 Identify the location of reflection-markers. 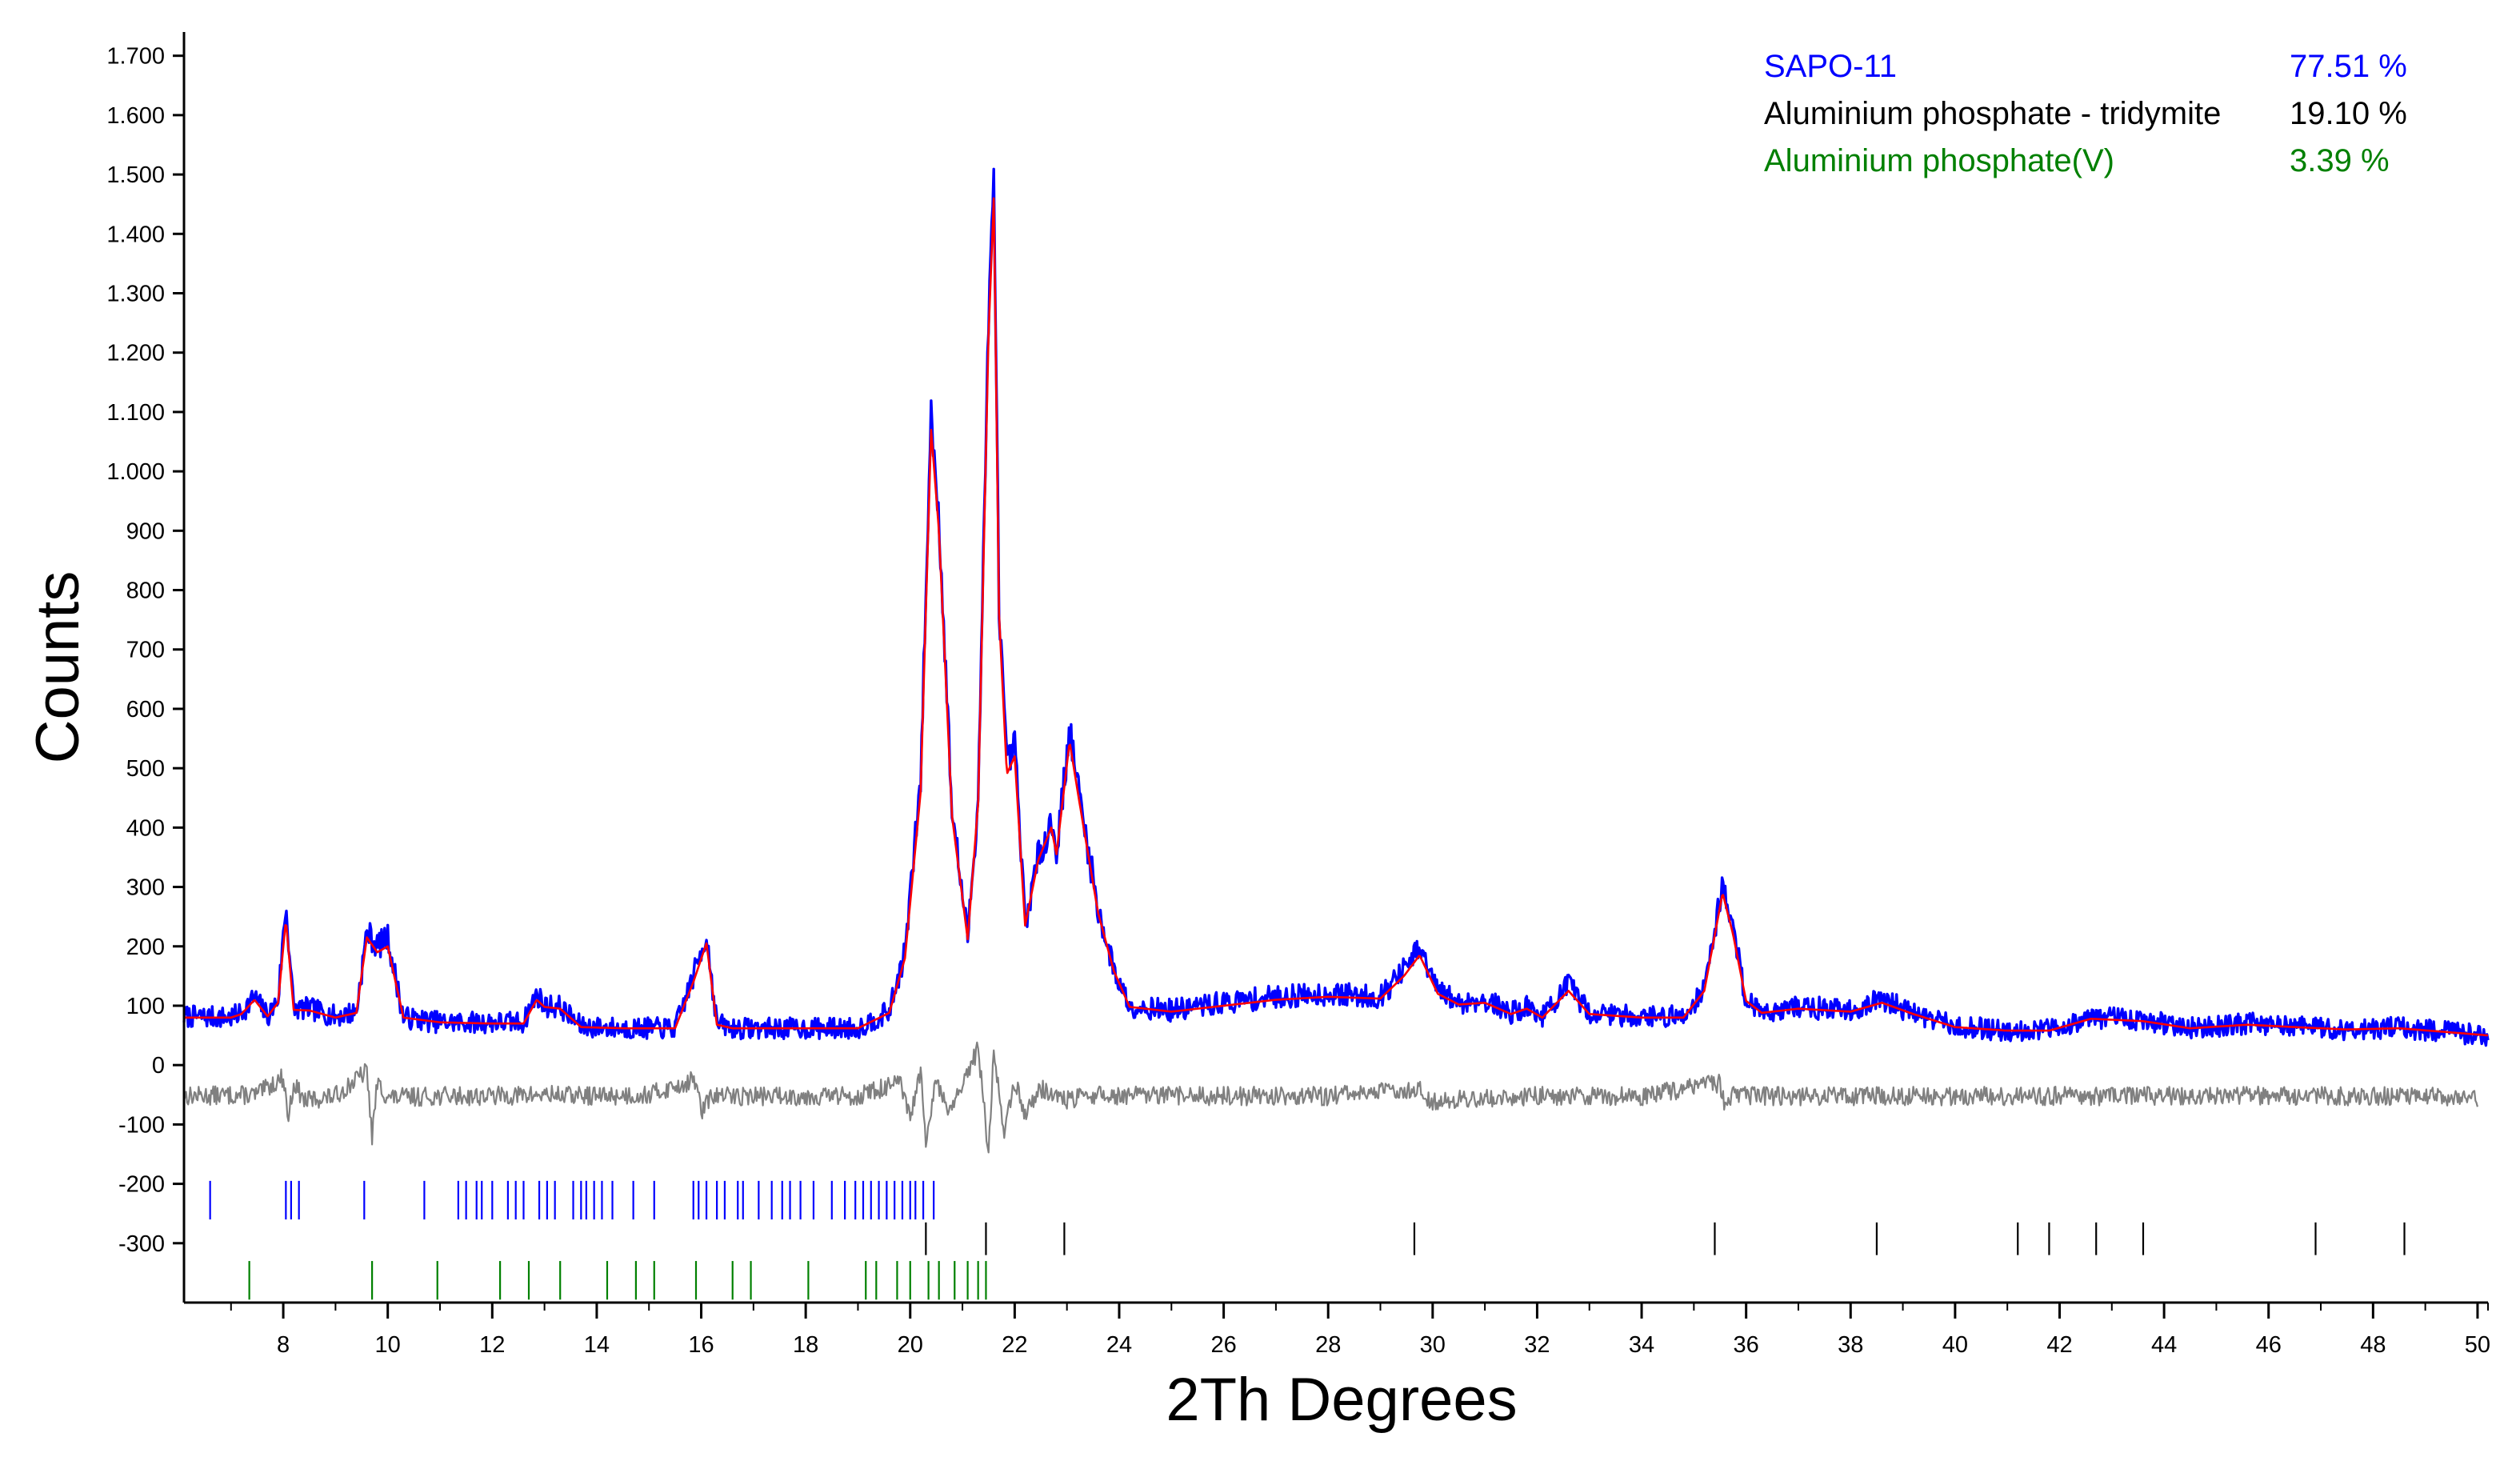
(1307, 1240).